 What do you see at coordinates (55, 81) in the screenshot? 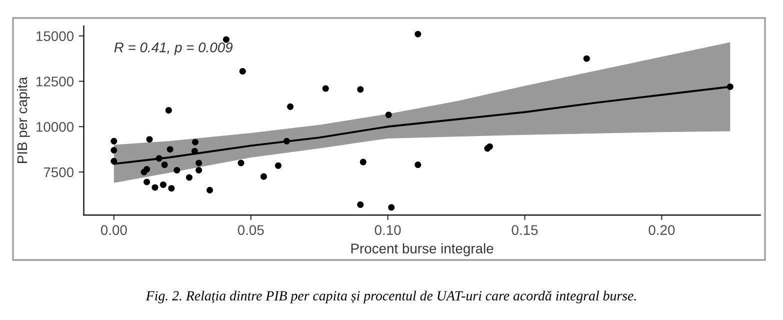
I see `y-tick-label: 12500` at bounding box center [55, 81].